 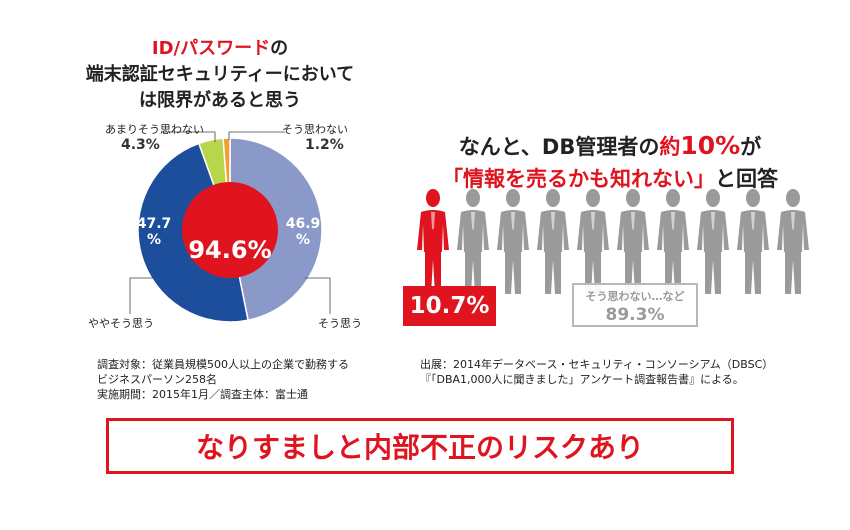 What do you see at coordinates (582, 379) in the screenshot?
I see `note-right-2: 『「DBA1,000人に聞きました」アンケート調査報告書』による。` at bounding box center [582, 379].